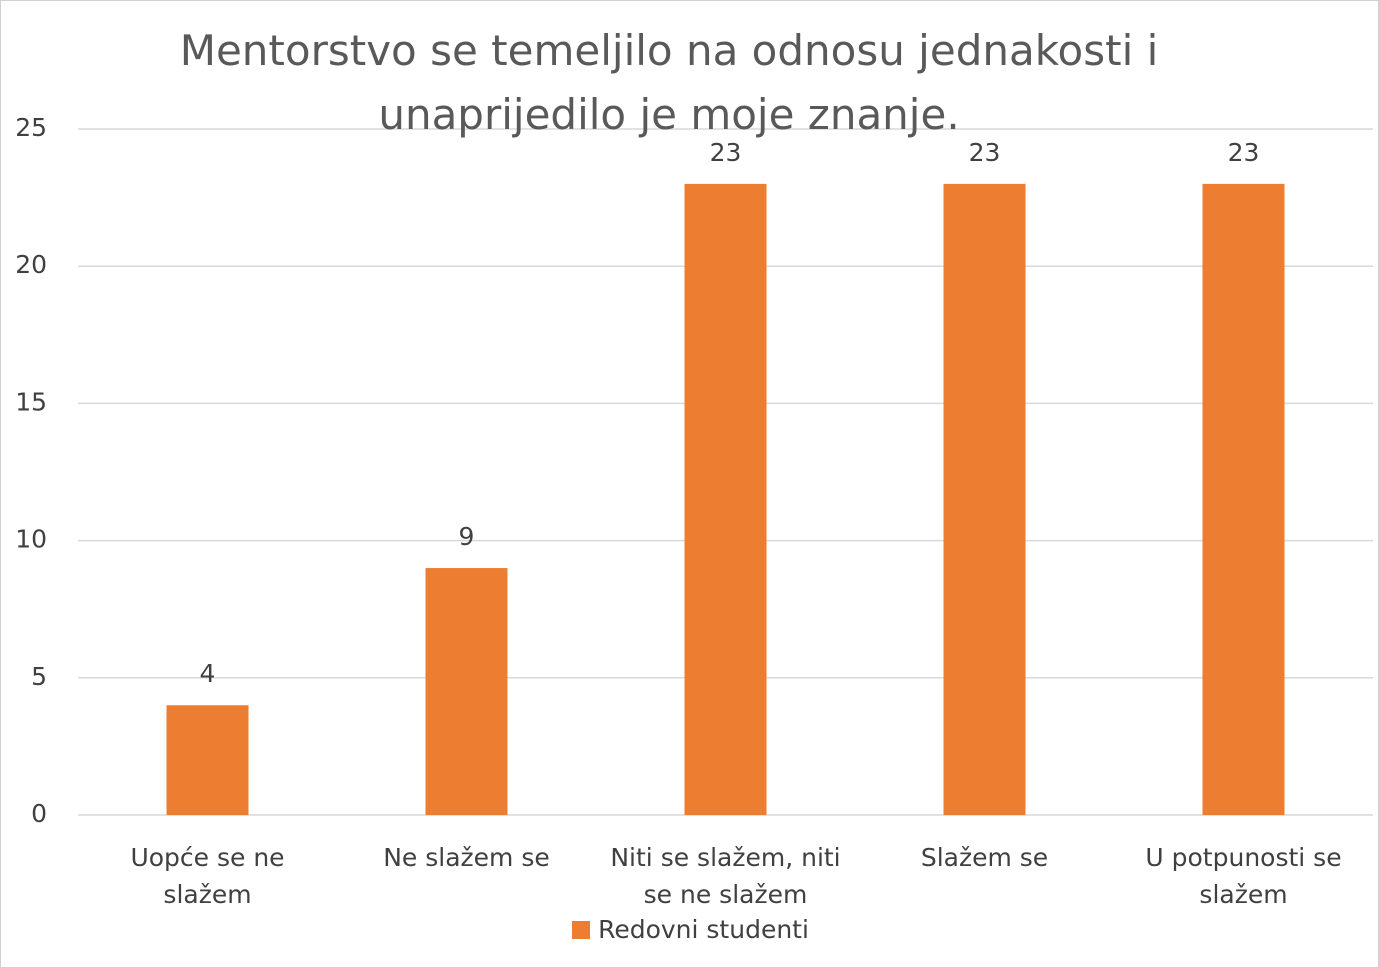  What do you see at coordinates (467, 536) in the screenshot?
I see `data-label: 9` at bounding box center [467, 536].